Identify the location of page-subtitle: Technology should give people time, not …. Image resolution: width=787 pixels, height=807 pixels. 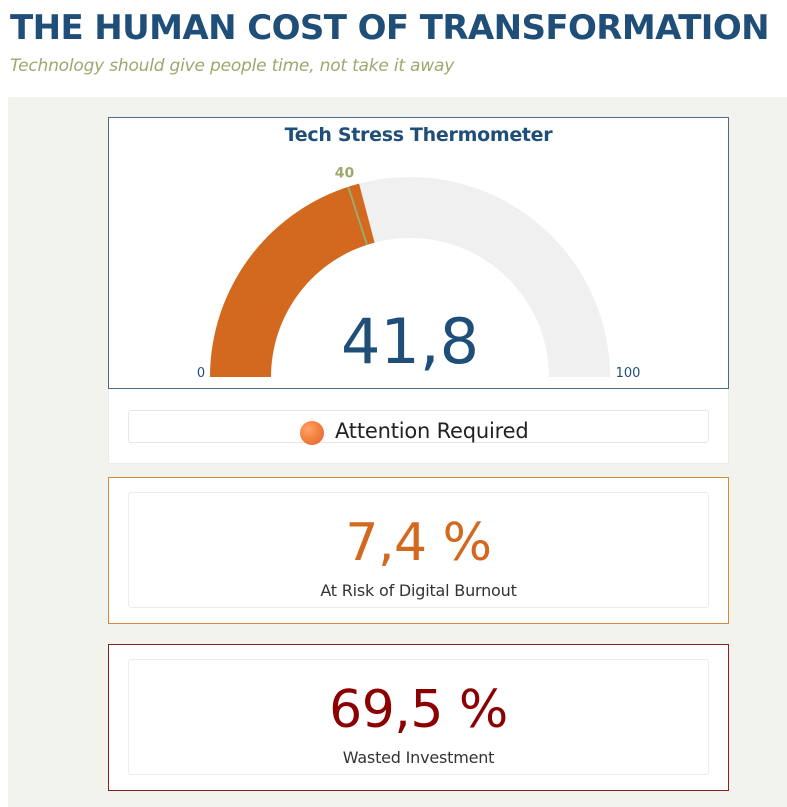
(232, 66).